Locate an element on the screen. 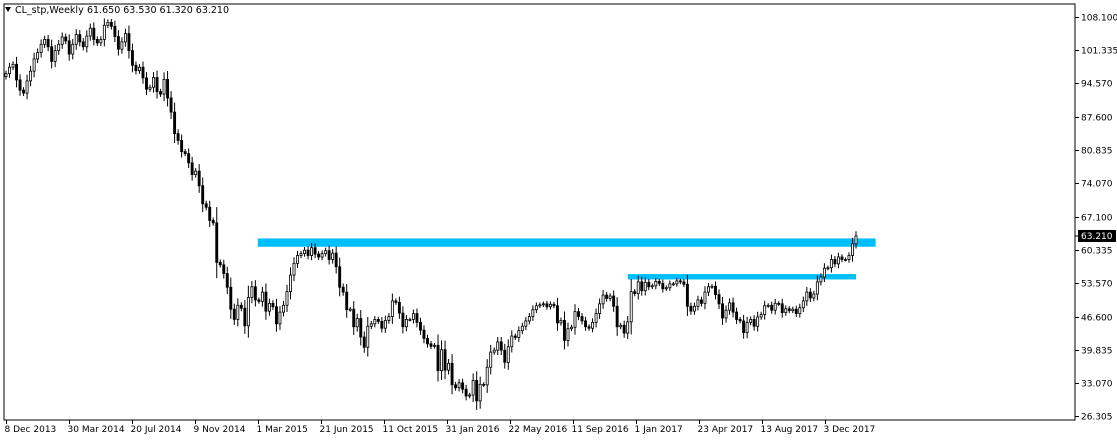 Image resolution: width=1117 pixels, height=444 pixels. dropdown-triangle-icon is located at coordinates (8, 9).